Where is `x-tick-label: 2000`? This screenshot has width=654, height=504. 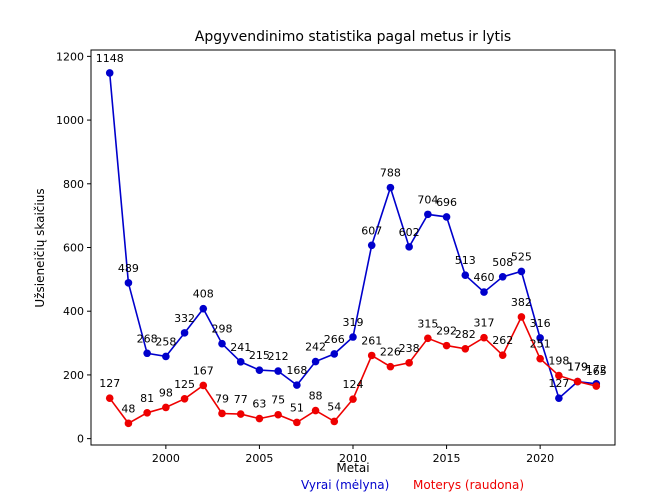
x-tick-label: 2000 is located at coordinates (166, 458).